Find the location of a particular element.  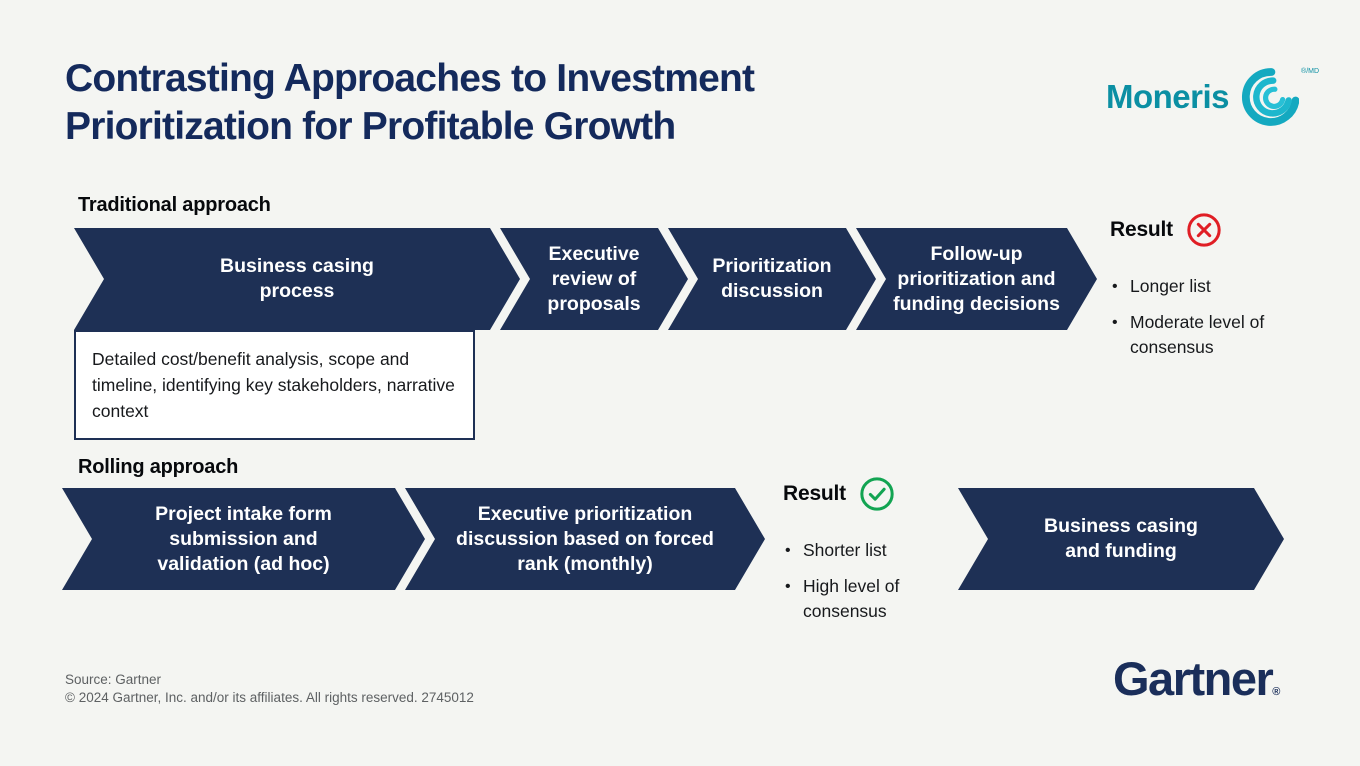

x-circle-icon is located at coordinates (1204, 230).